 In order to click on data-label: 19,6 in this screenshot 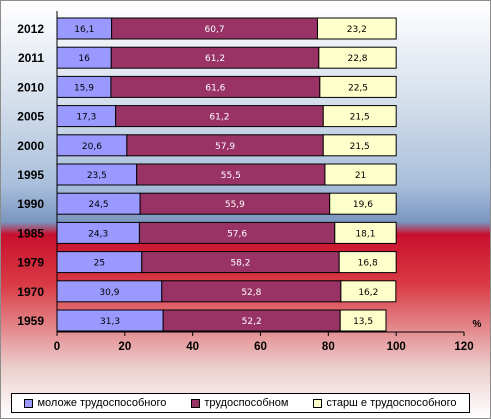, I will do `click(363, 205)`.